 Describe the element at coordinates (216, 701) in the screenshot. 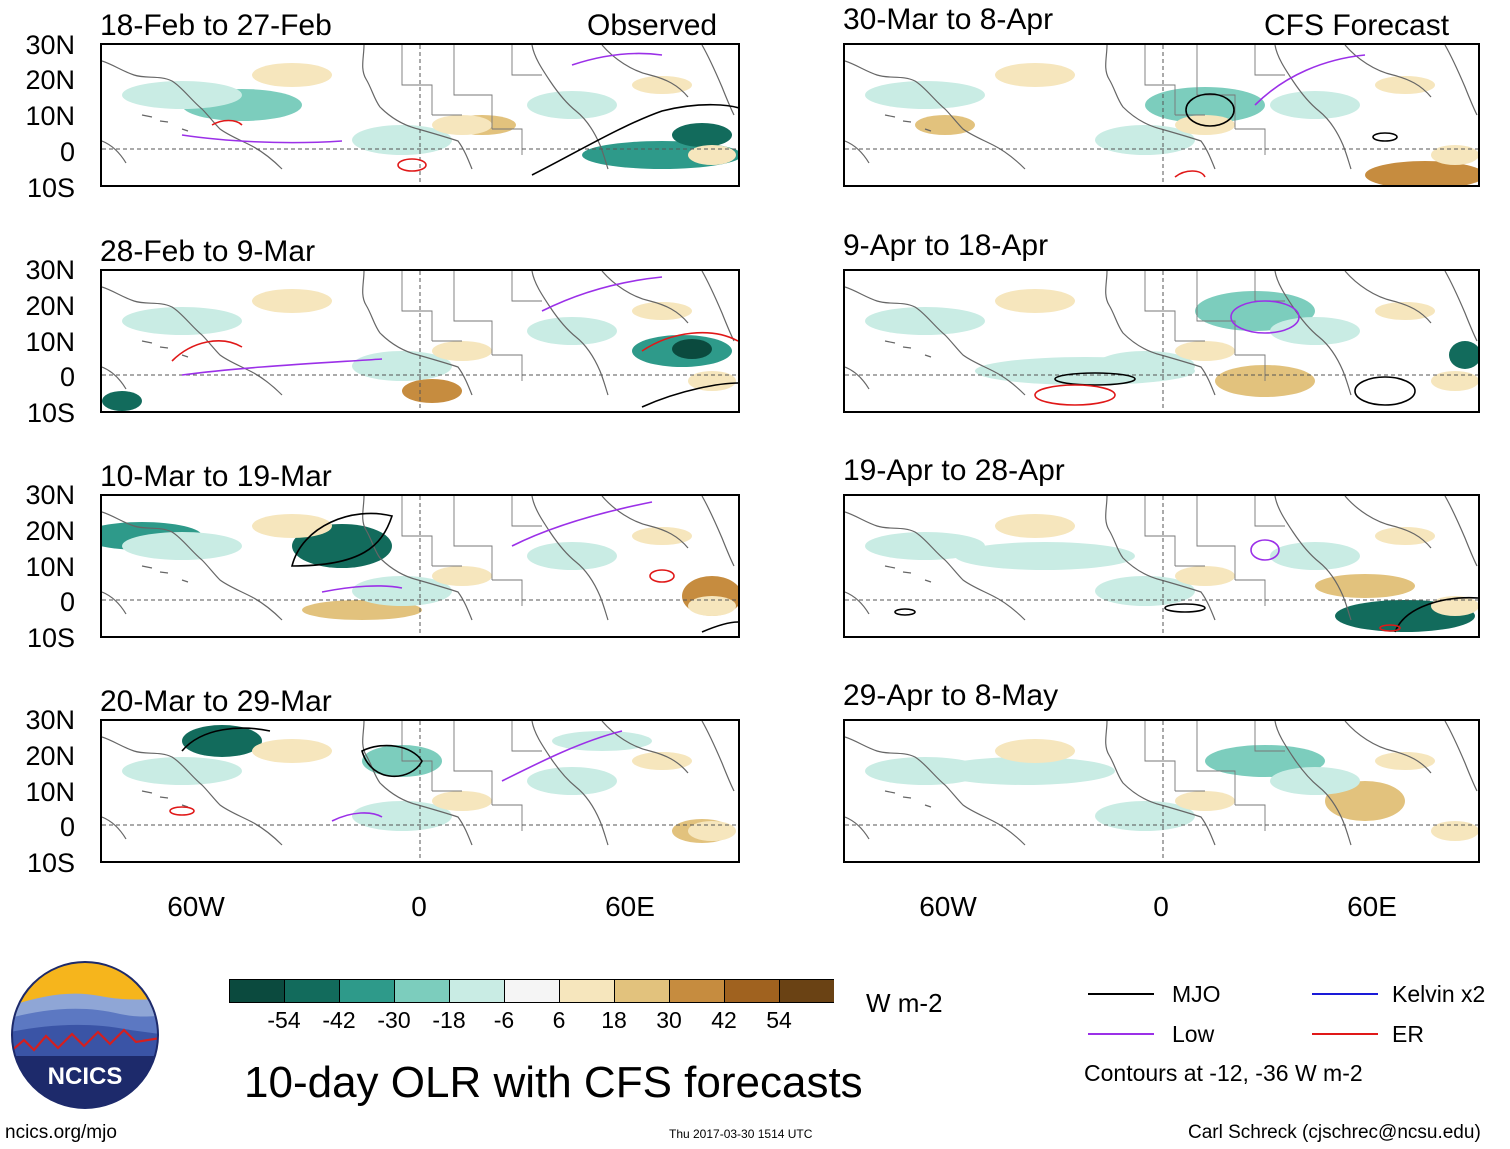

I see `panel-title-7: 20-Mar to 29-Mar` at that location.